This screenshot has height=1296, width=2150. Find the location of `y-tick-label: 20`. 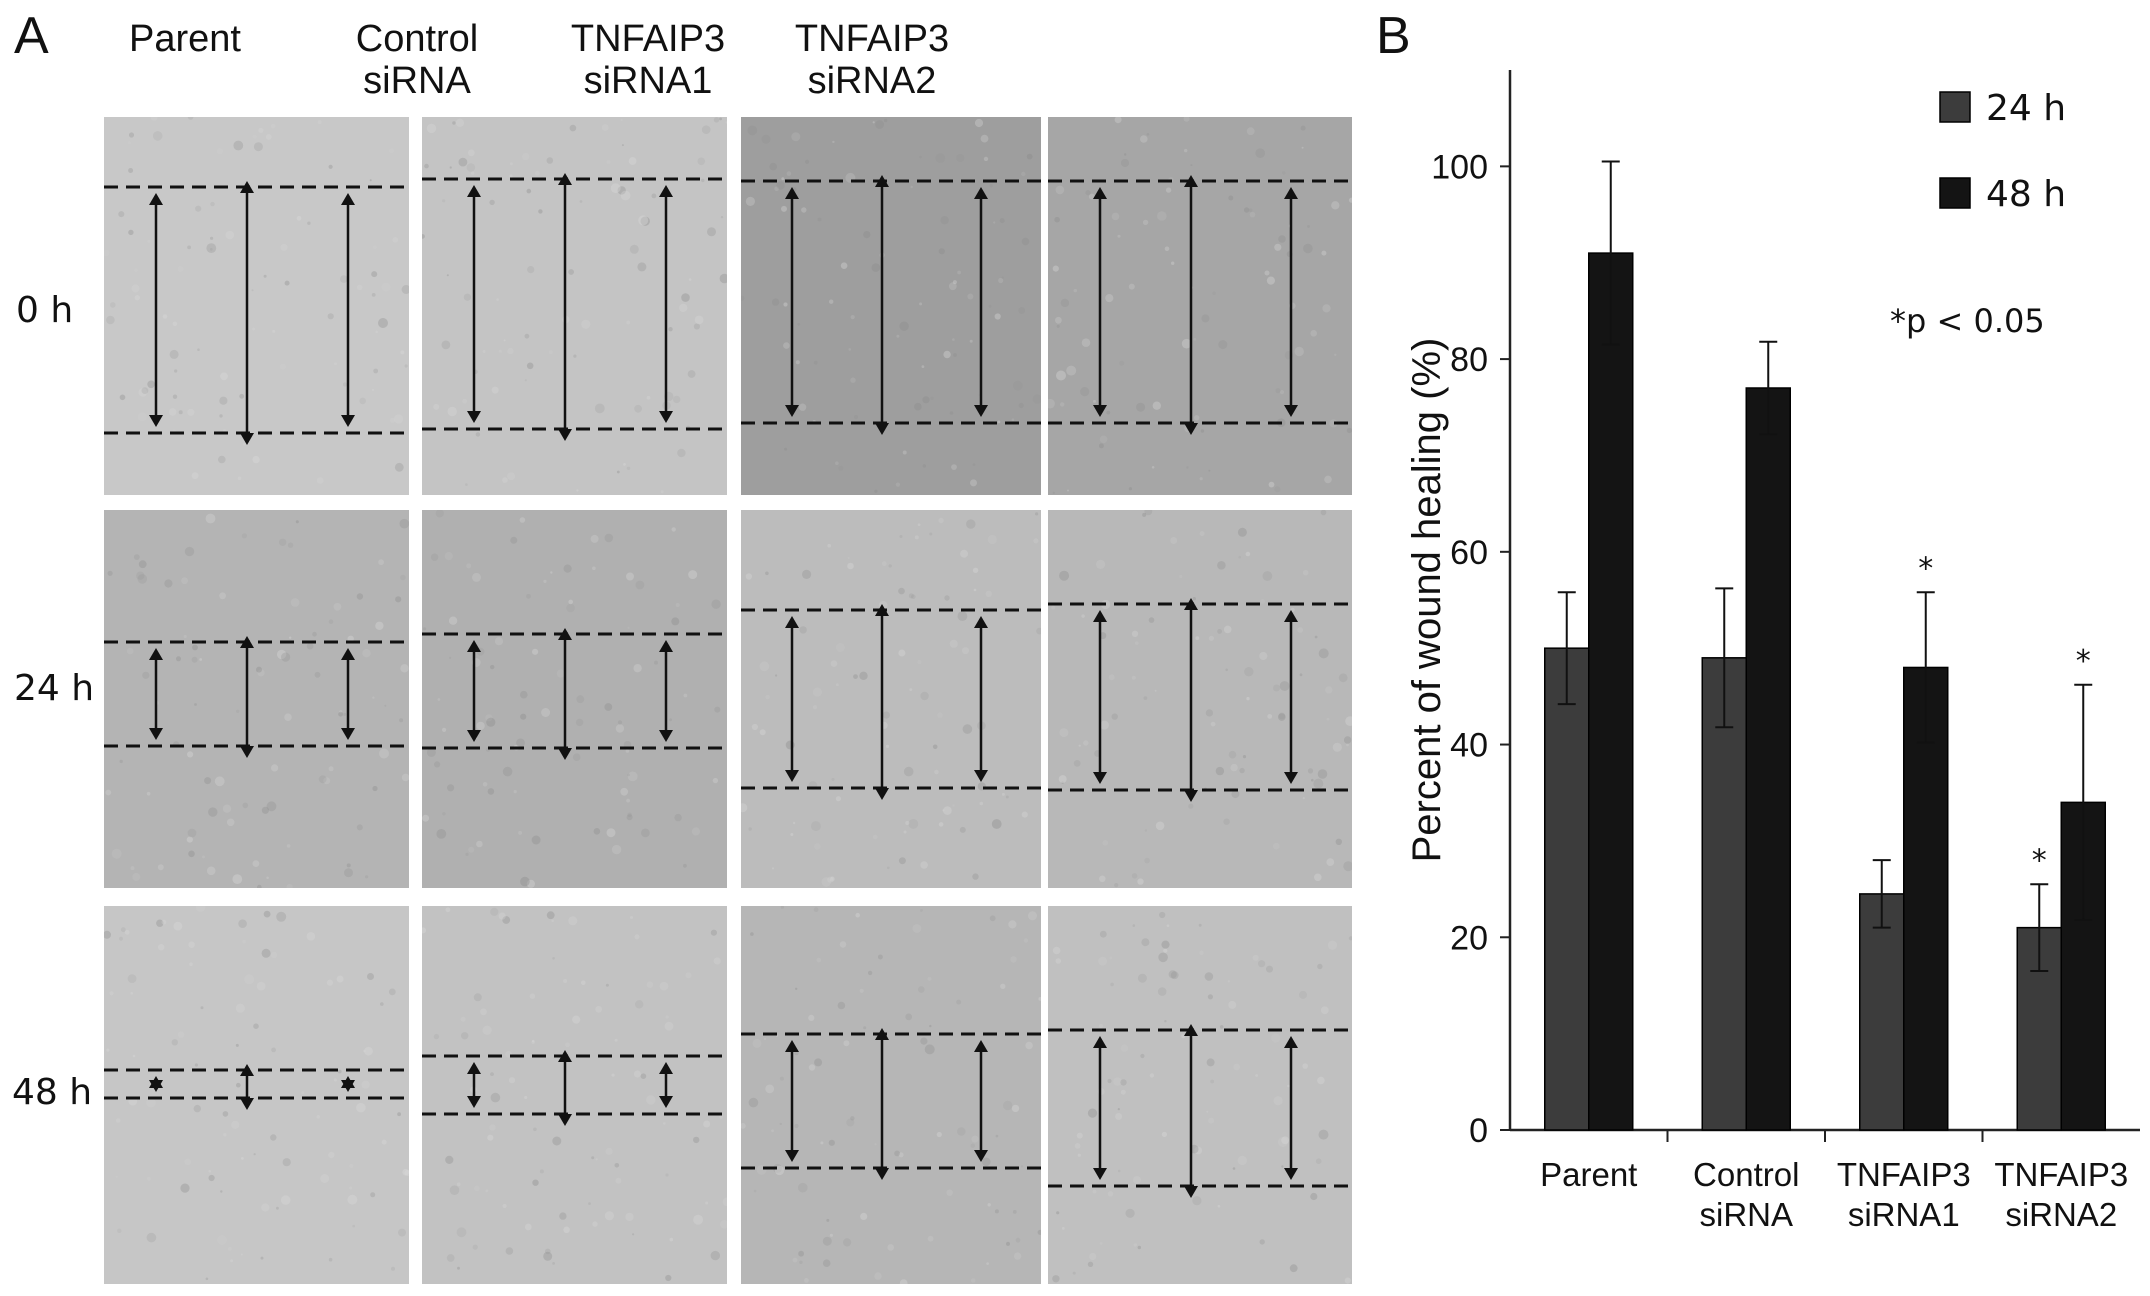

y-tick-label: 20 is located at coordinates (1469, 938).